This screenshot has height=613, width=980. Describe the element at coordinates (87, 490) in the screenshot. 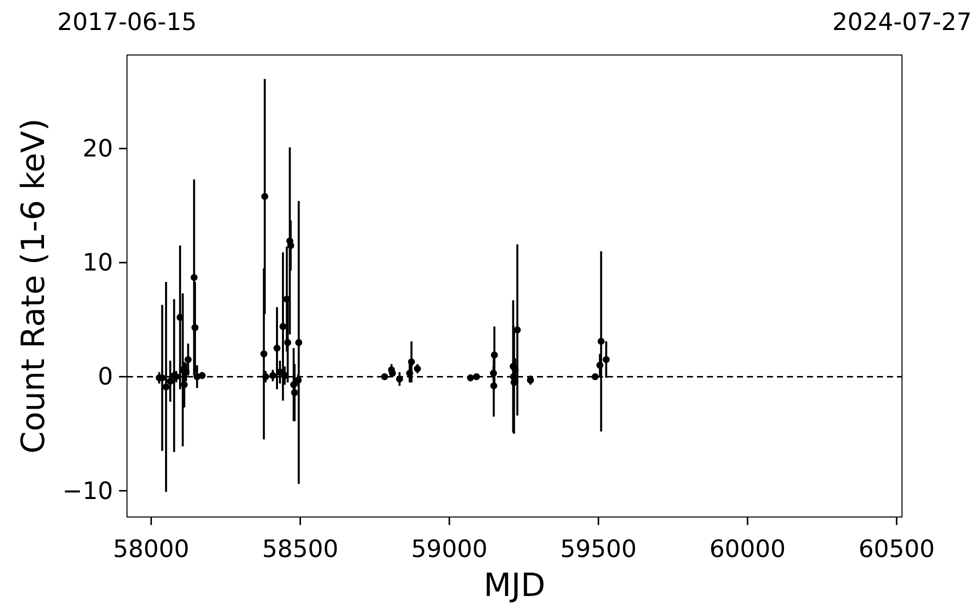

I see `y-tick-label: −10` at that location.